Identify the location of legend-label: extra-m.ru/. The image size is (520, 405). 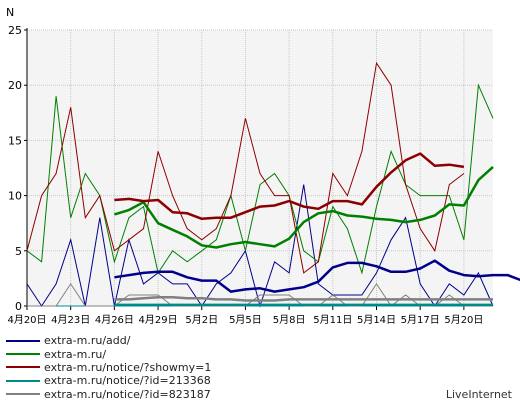
(75, 354).